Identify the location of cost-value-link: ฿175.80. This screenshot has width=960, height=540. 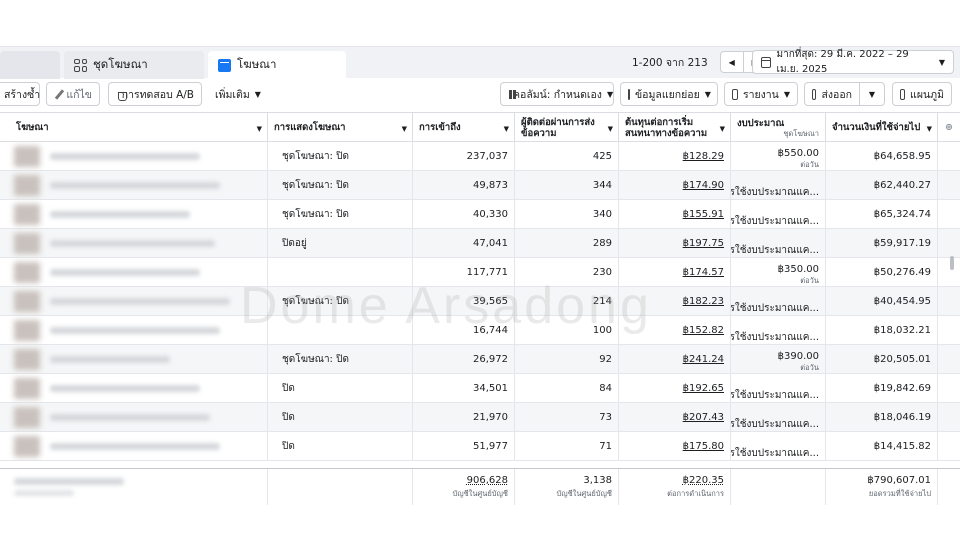
(703, 446).